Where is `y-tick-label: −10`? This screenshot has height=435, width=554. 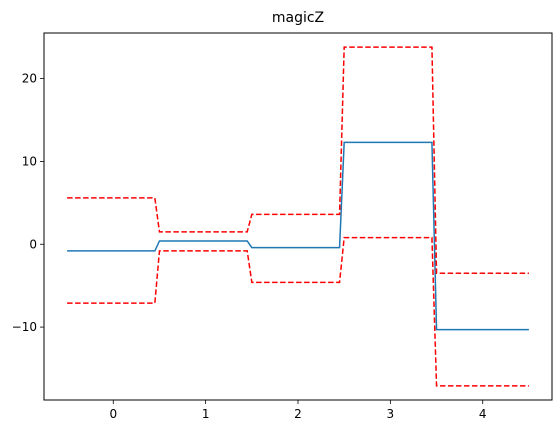
y-tick-label: −10 is located at coordinates (24, 327).